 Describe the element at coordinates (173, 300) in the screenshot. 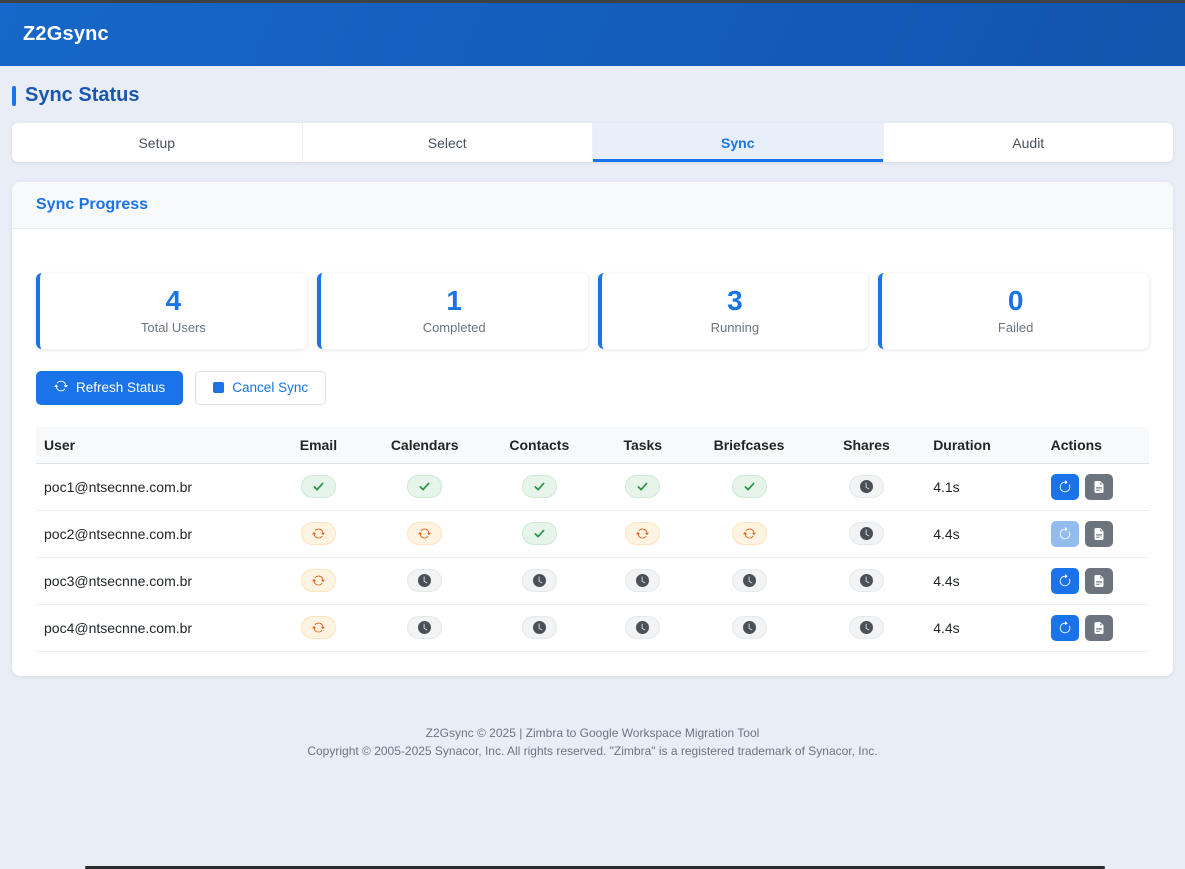

I see `stat-value: 4` at that location.